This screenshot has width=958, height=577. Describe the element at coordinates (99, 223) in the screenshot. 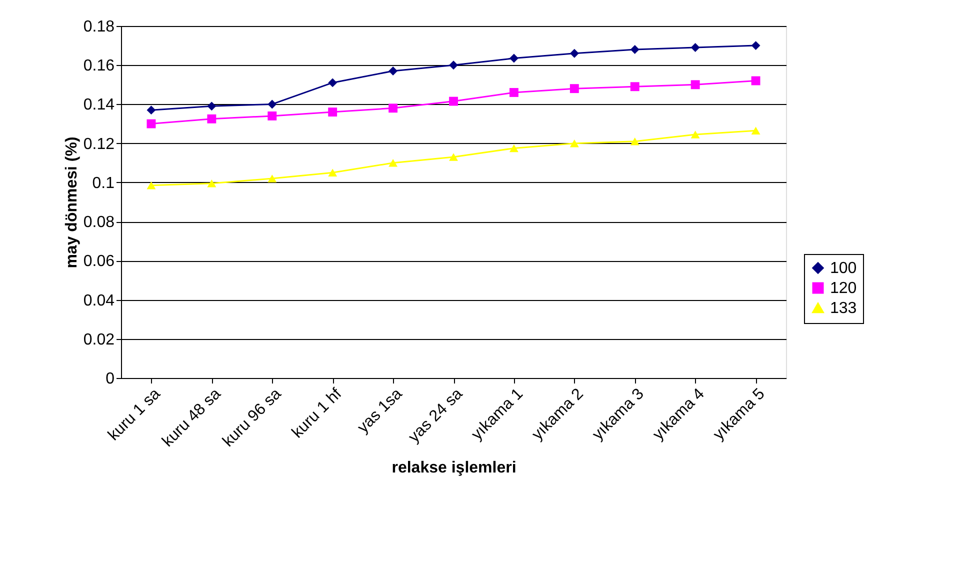

I see `y-tick-label: 0.08` at that location.